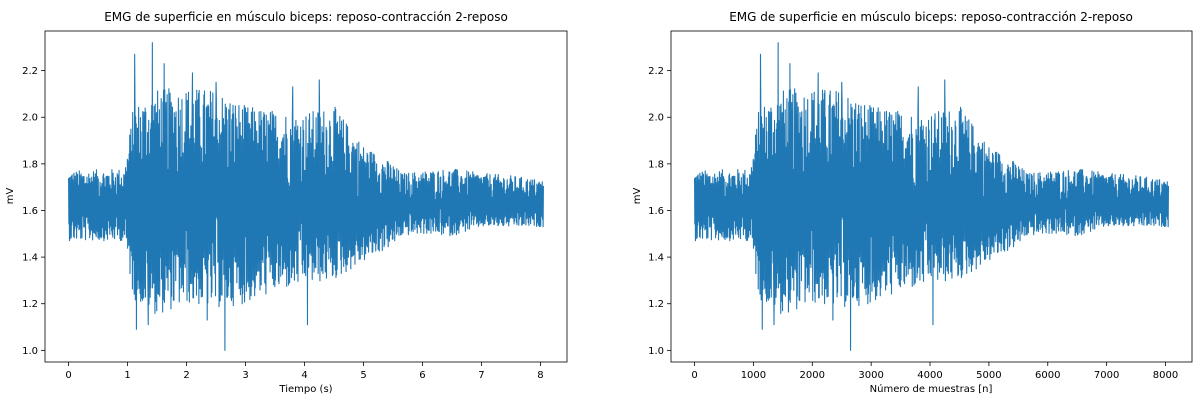 The height and width of the screenshot is (401, 1204). Describe the element at coordinates (127, 375) in the screenshot. I see `x-tick-label: 1` at that location.